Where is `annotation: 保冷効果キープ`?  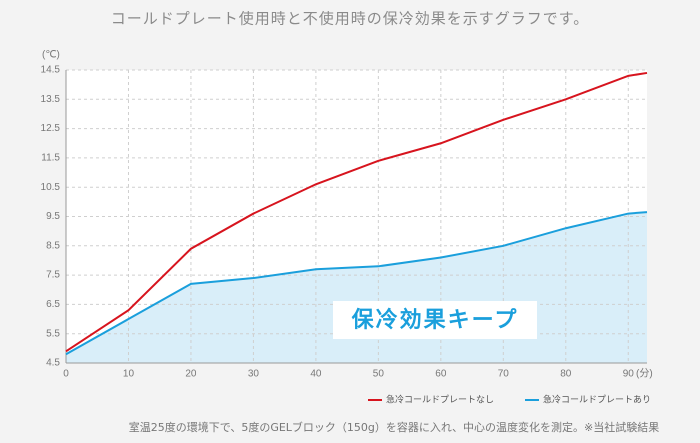 annotation: 保冷効果キープ is located at coordinates (435, 320).